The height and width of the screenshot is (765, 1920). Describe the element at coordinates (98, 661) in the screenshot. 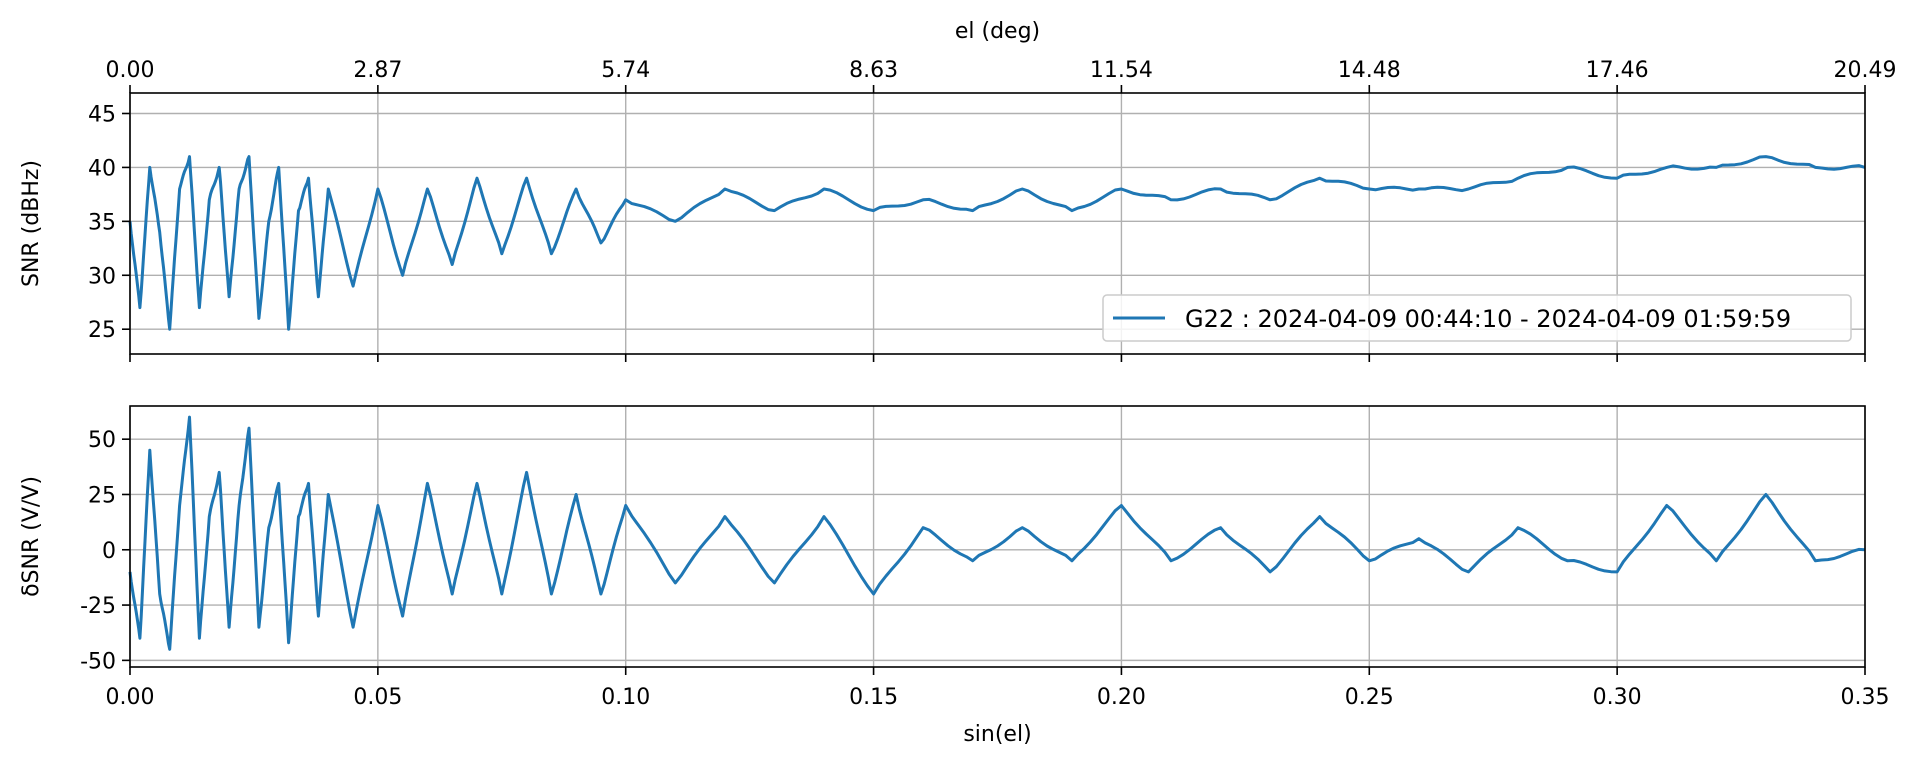

I see `dsnr-ytick-label--50: -50` at that location.